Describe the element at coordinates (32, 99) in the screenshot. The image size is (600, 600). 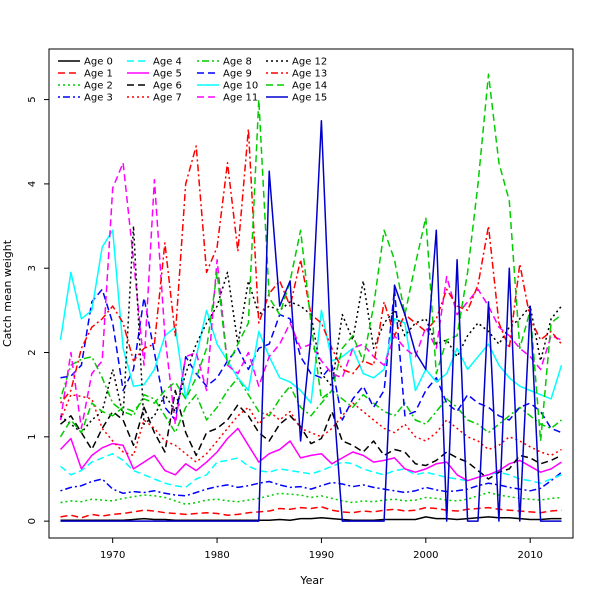
I see `y-tick-label: 5` at that location.